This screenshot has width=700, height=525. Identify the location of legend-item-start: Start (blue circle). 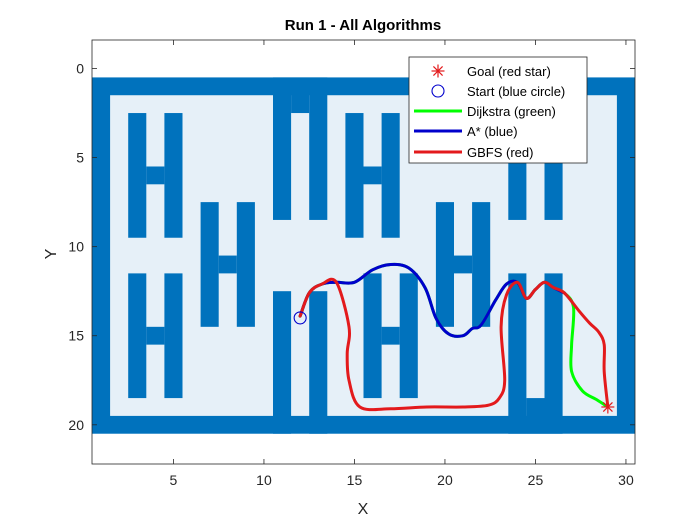
(498, 91).